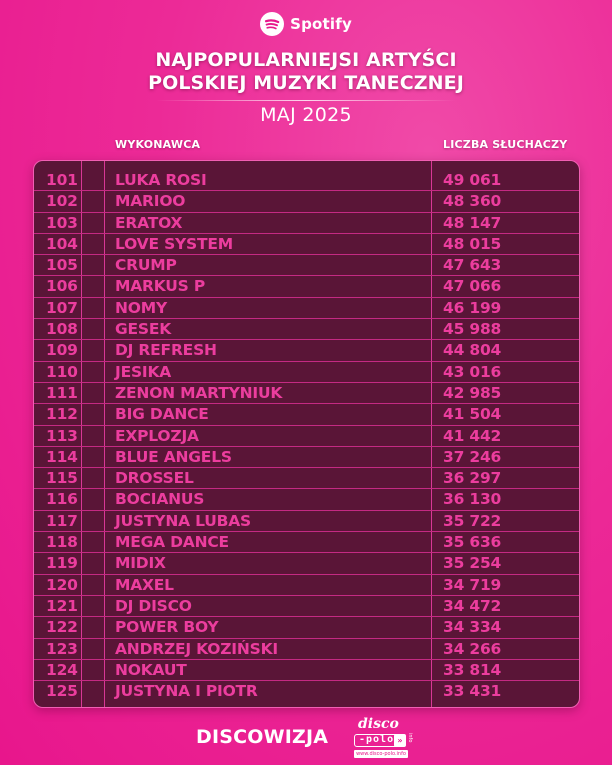 The height and width of the screenshot is (765, 612). Describe the element at coordinates (157, 435) in the screenshot. I see `artist-cell: EXPLOZJA` at that location.